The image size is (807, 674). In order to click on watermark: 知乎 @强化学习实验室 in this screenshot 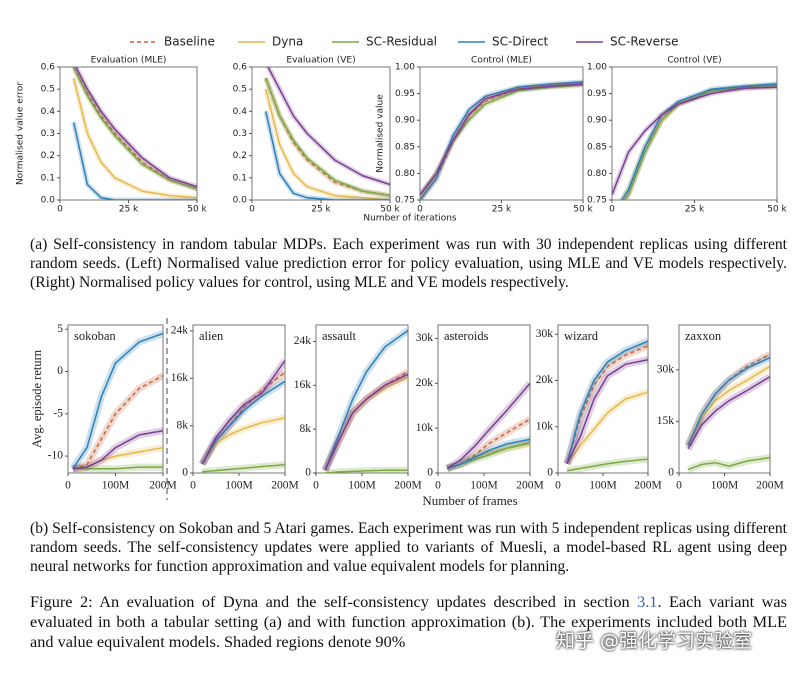, I will do `click(654, 641)`.